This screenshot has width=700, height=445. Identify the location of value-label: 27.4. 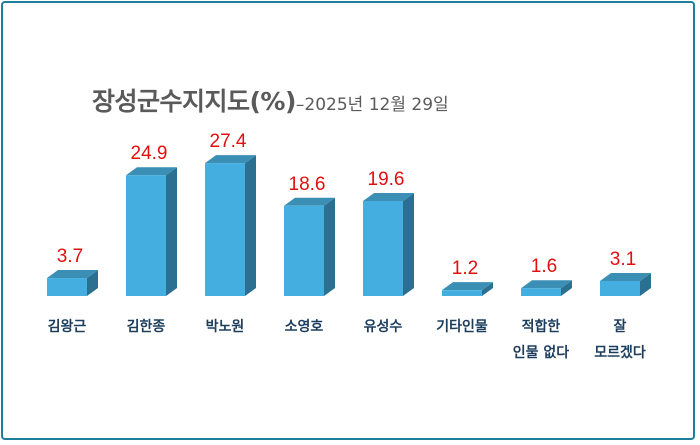
(228, 141).